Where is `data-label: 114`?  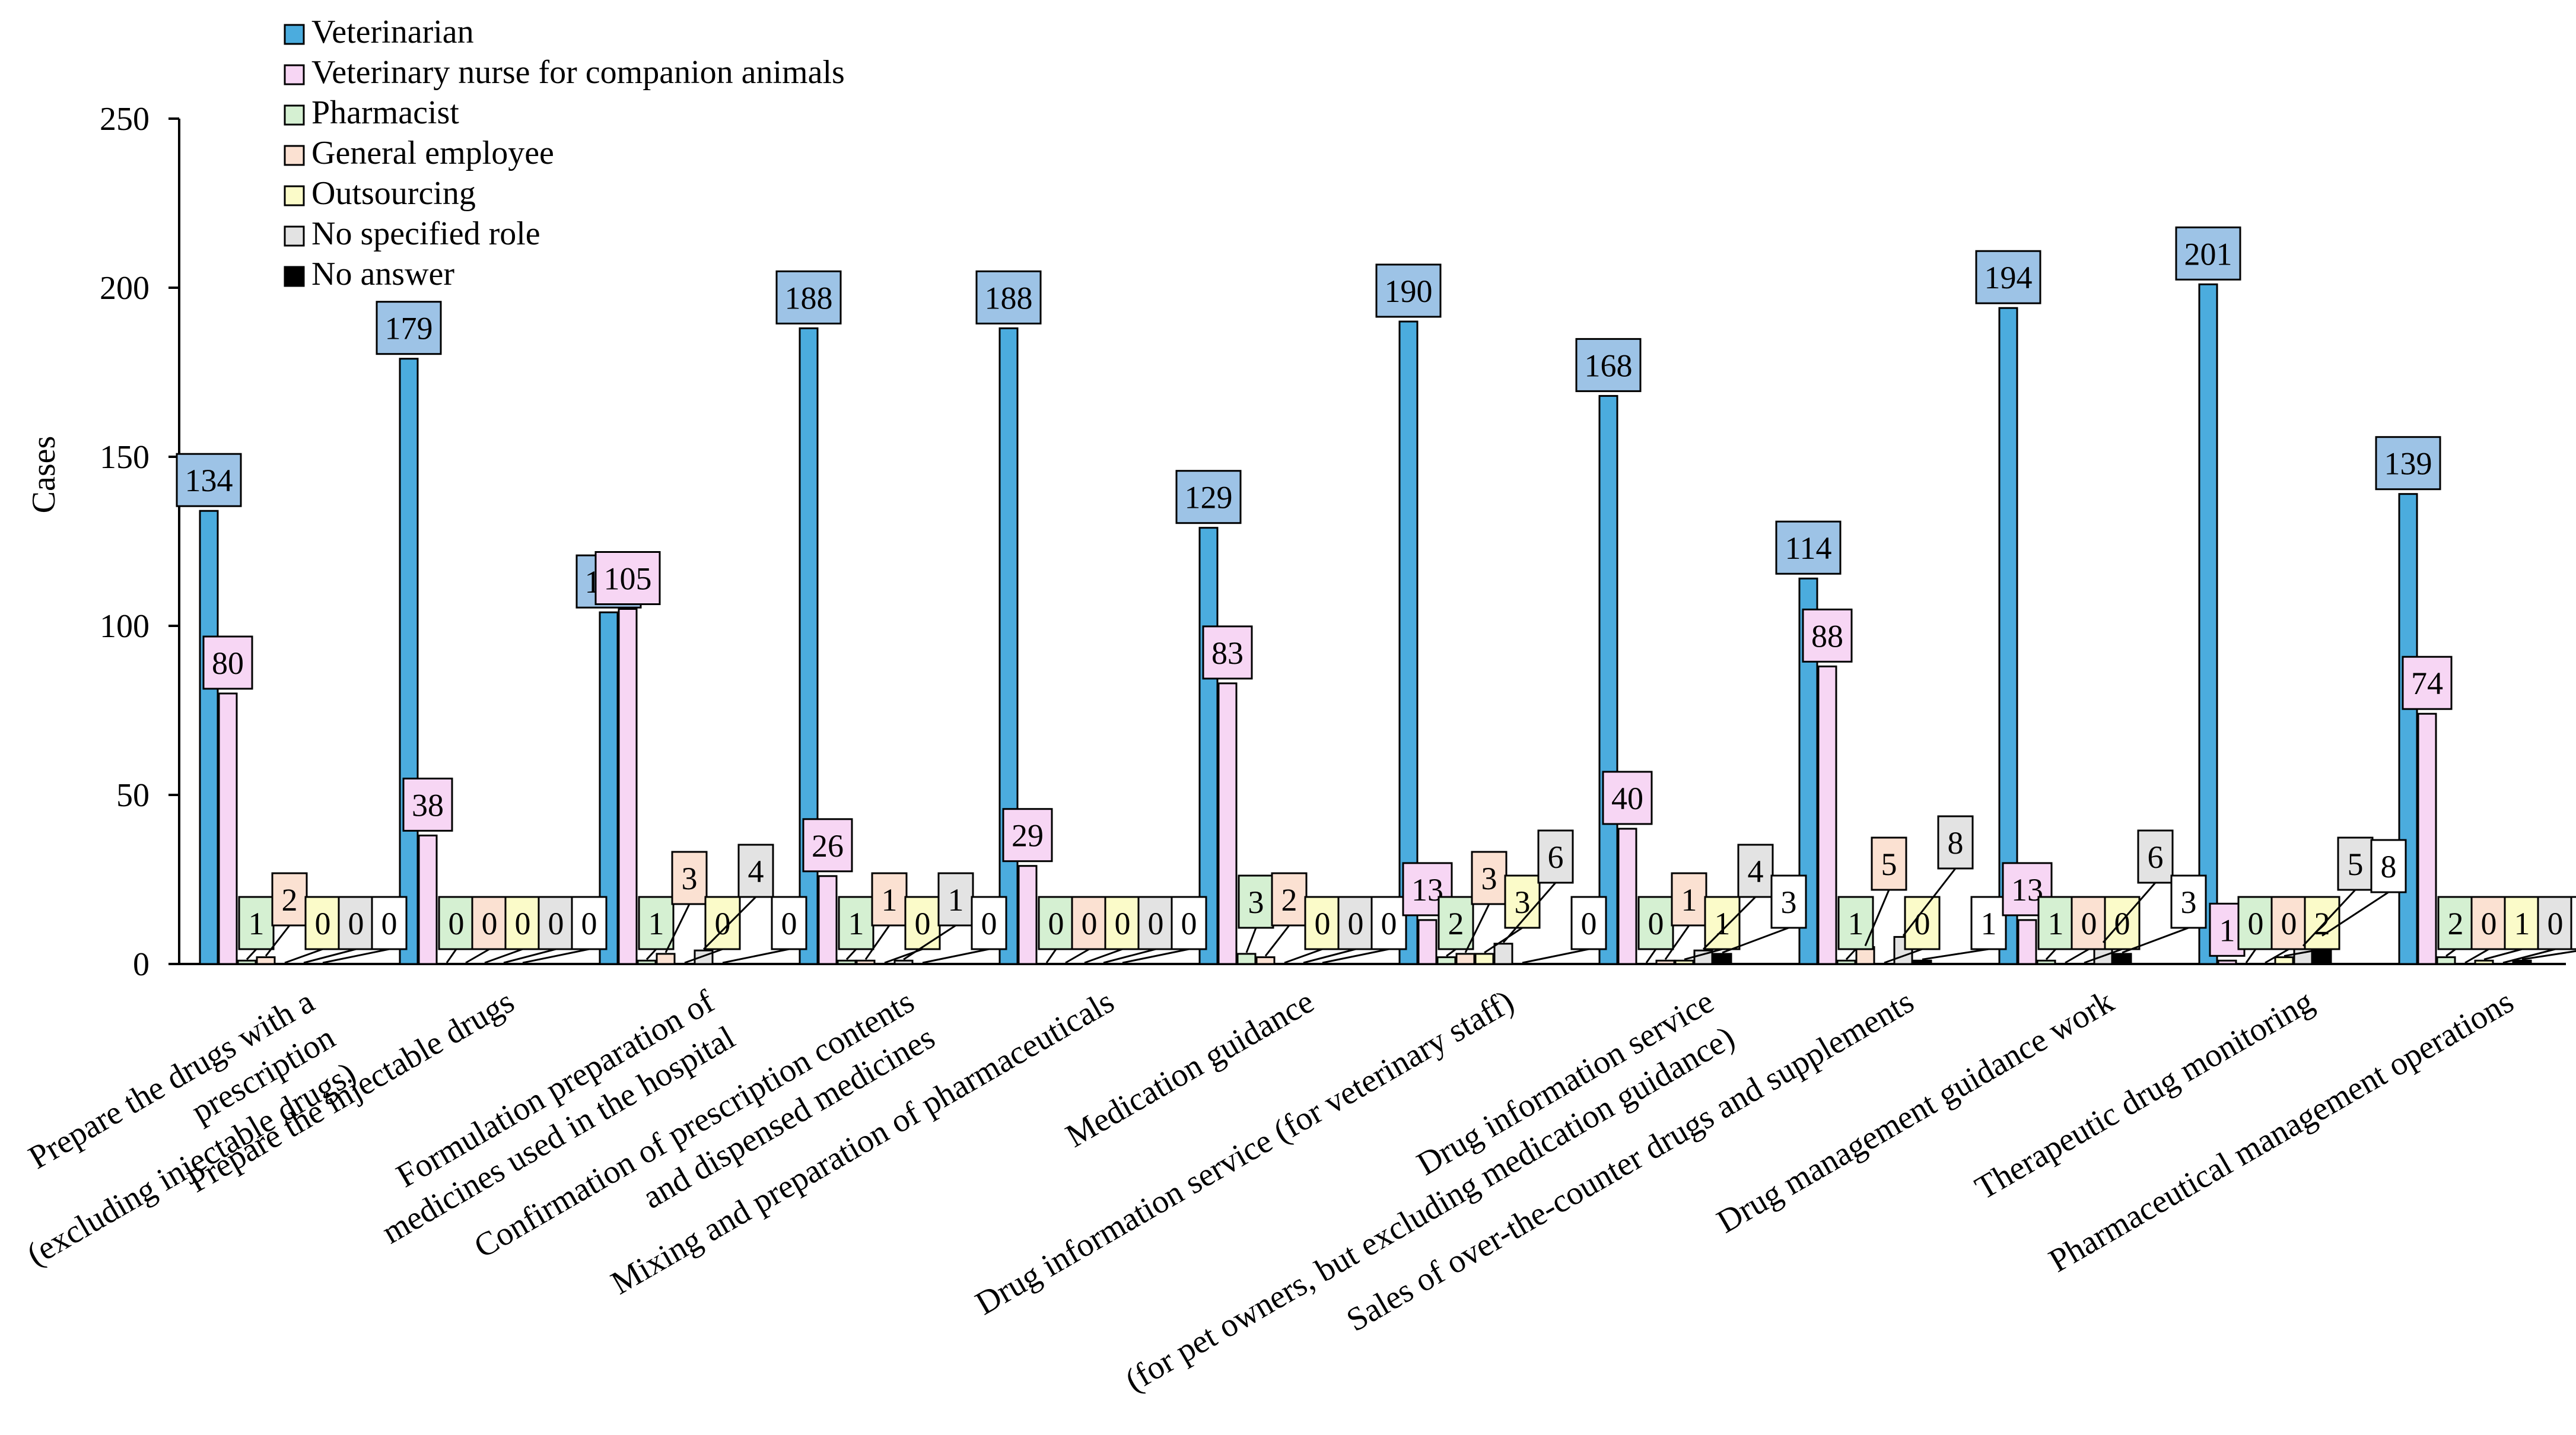
data-label: 114 is located at coordinates (1808, 547).